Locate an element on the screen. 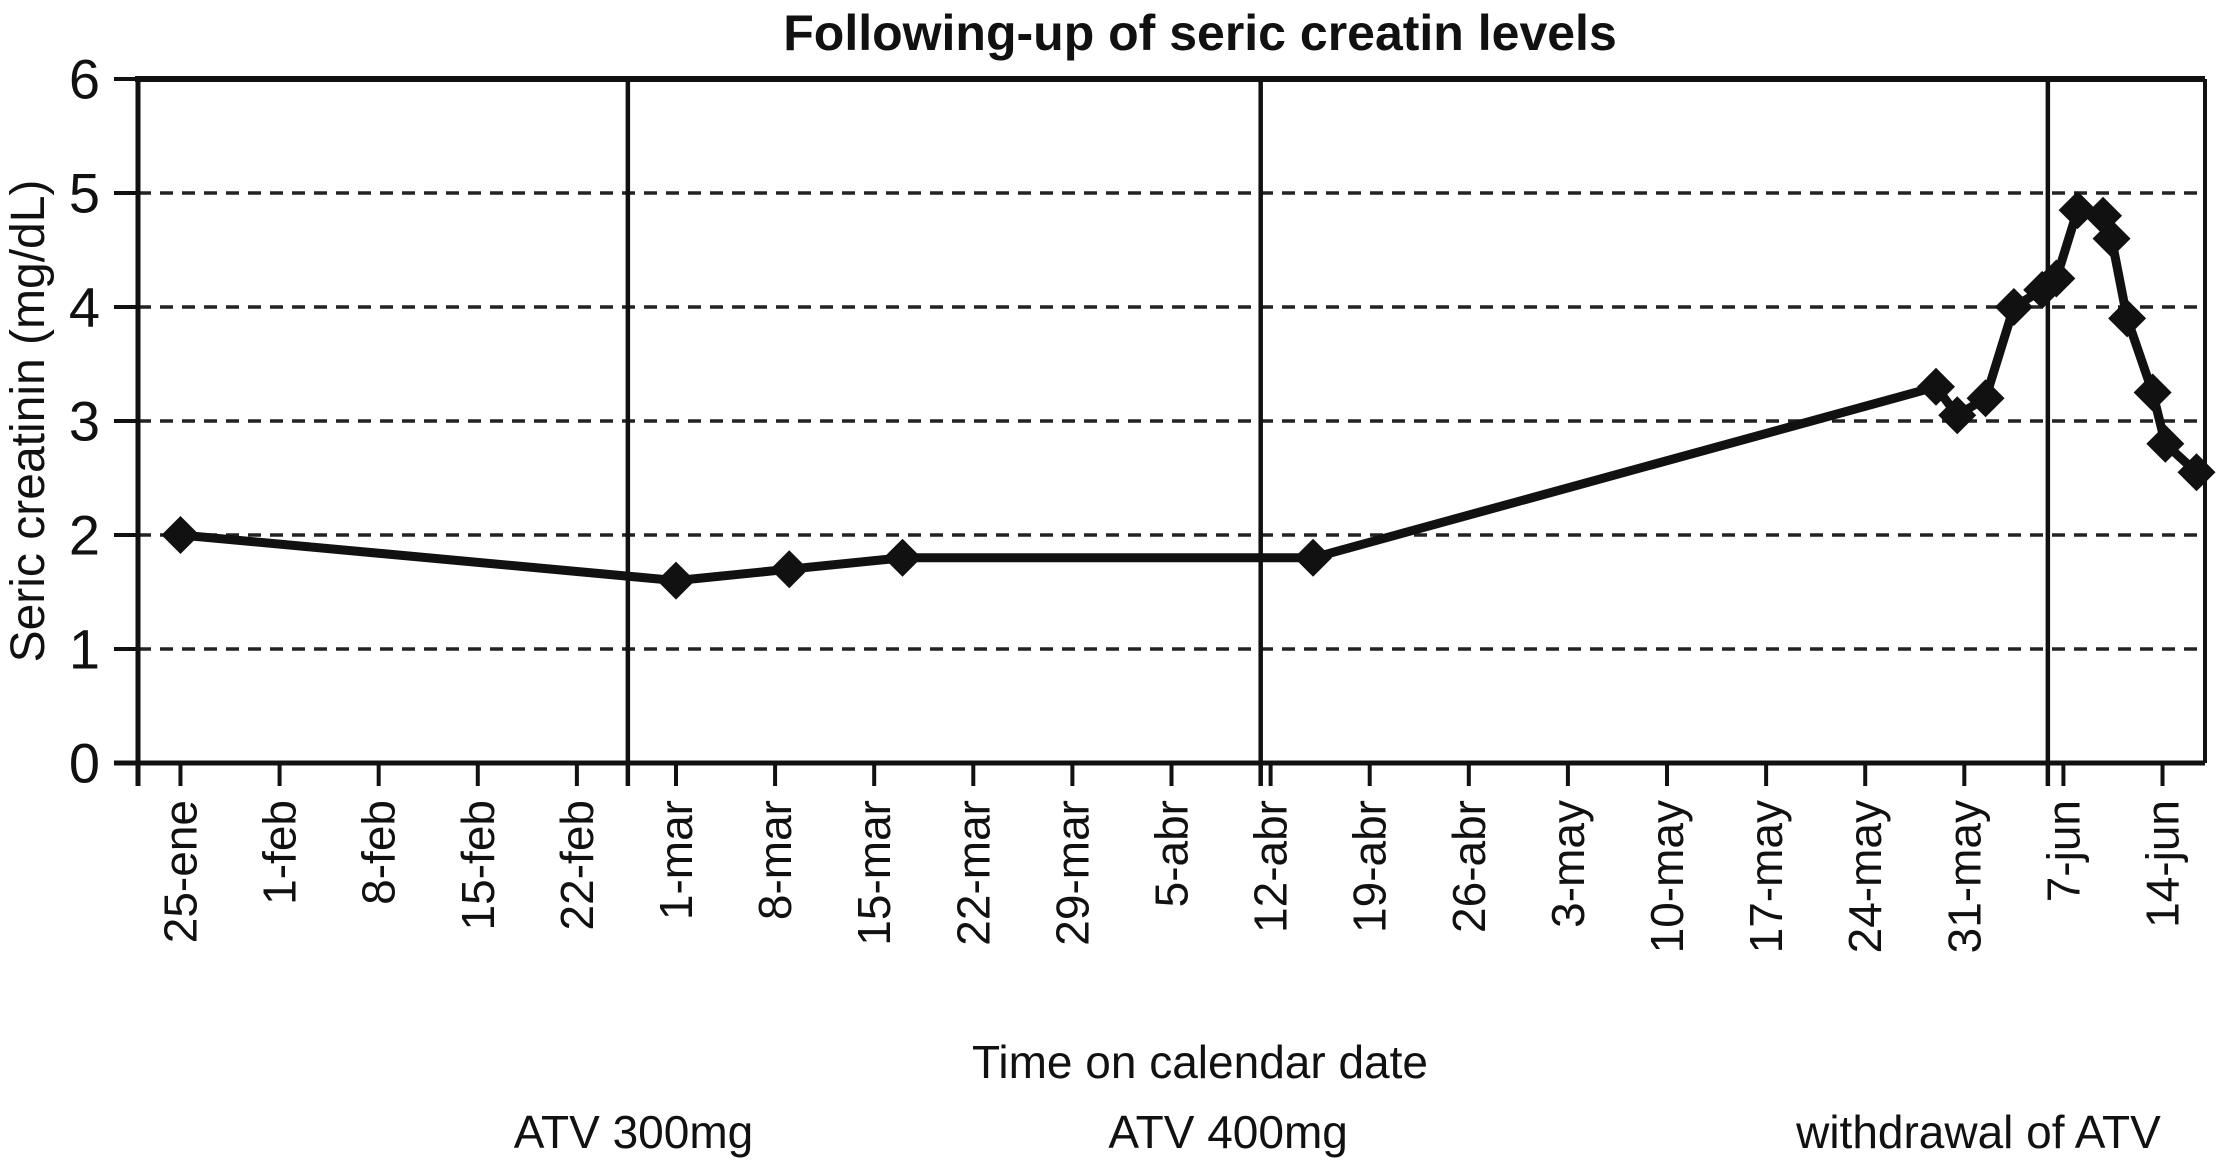 The image size is (2216, 1171). y-tick-label: 5 is located at coordinates (84, 193).